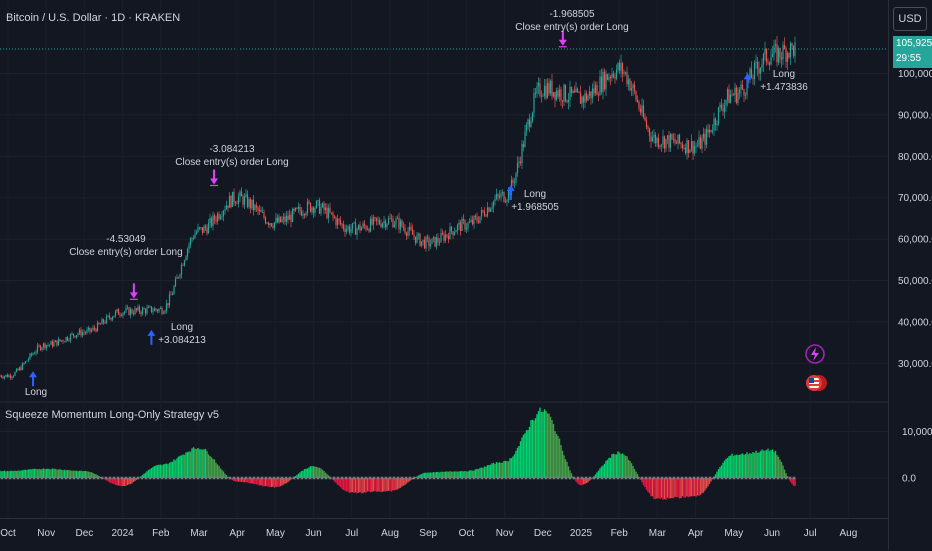 This screenshot has width=932, height=551. Describe the element at coordinates (816, 383) in the screenshot. I see `us-flag-icon` at that location.